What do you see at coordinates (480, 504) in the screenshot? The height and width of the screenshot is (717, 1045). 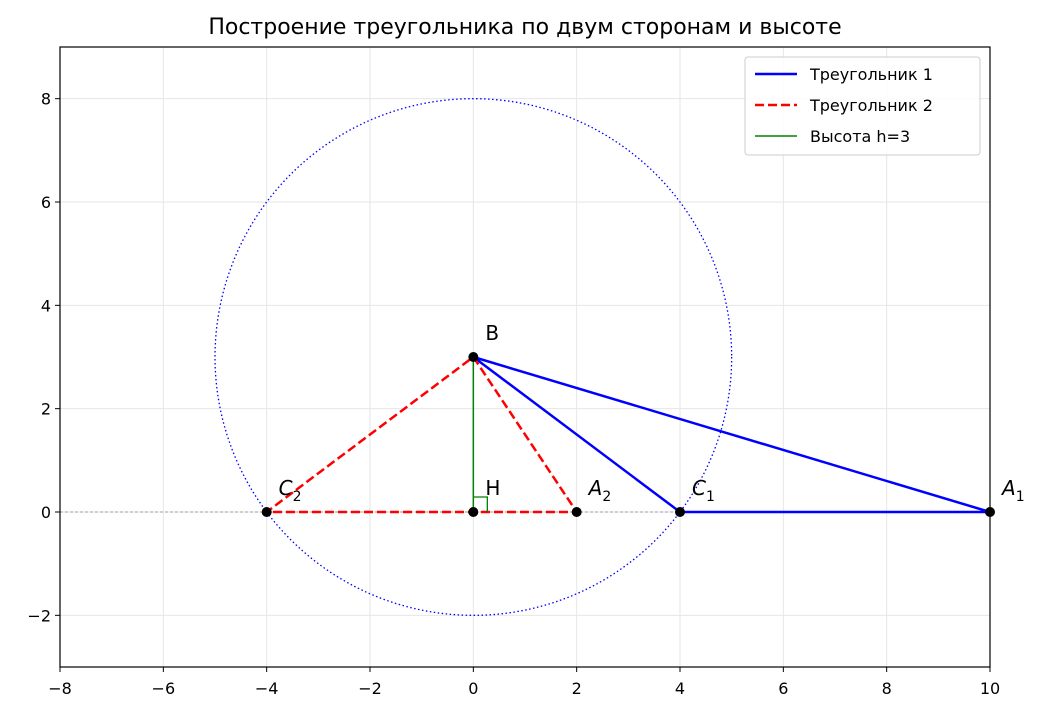 I see `right-angle-marker` at bounding box center [480, 504].